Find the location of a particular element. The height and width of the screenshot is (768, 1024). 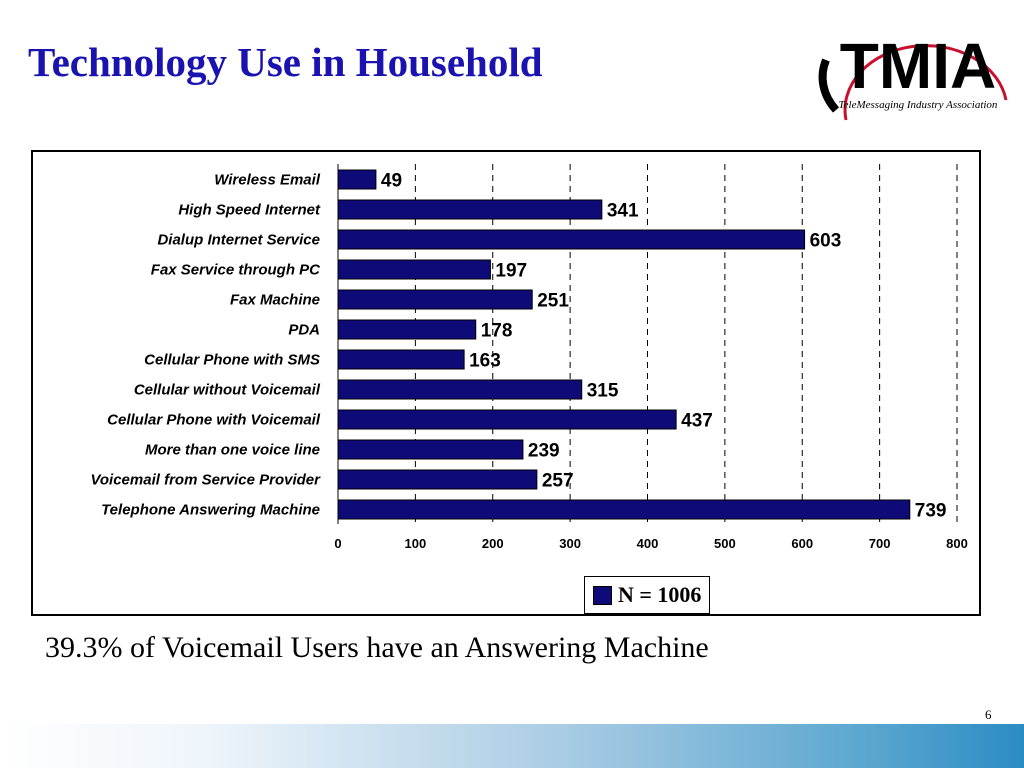

data-label: 251 is located at coordinates (553, 301).